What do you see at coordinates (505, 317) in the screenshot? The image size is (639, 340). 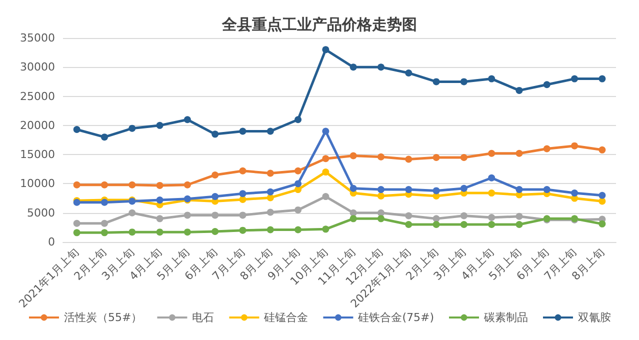 I see `legend-label: 碳素制品` at bounding box center [505, 317].